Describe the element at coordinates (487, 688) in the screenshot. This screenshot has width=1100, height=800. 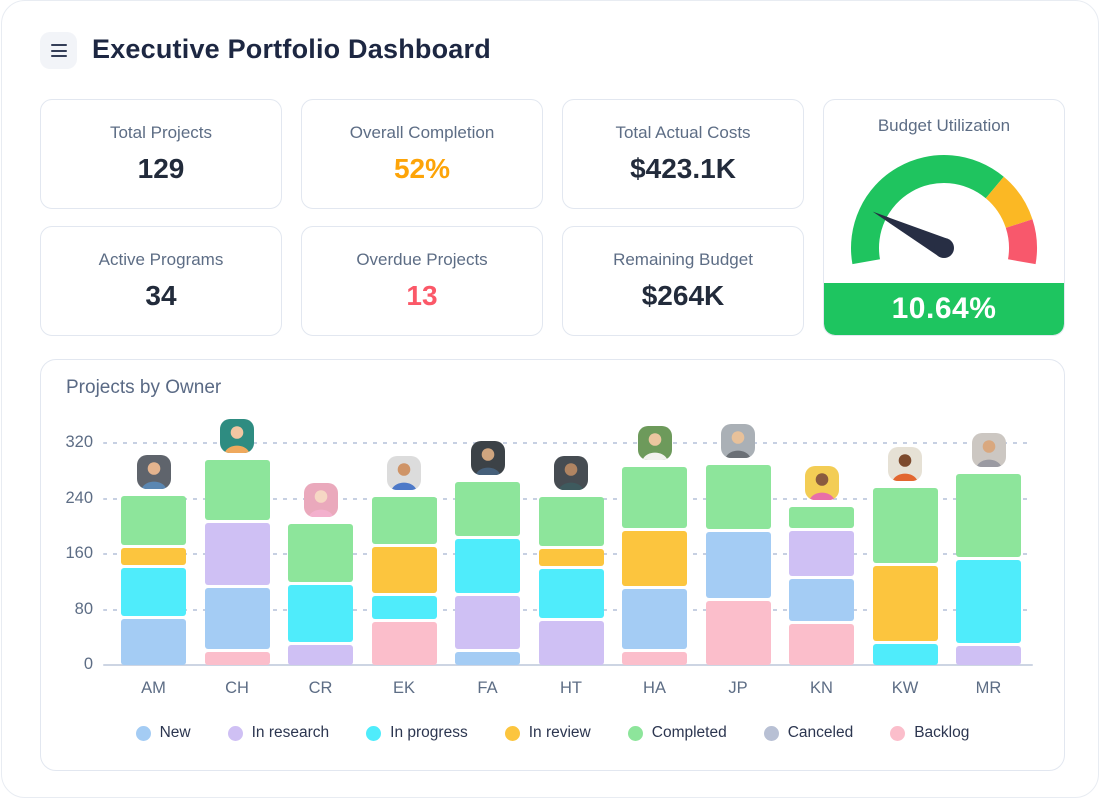
I see `x-axis-label-FA: FA` at that location.